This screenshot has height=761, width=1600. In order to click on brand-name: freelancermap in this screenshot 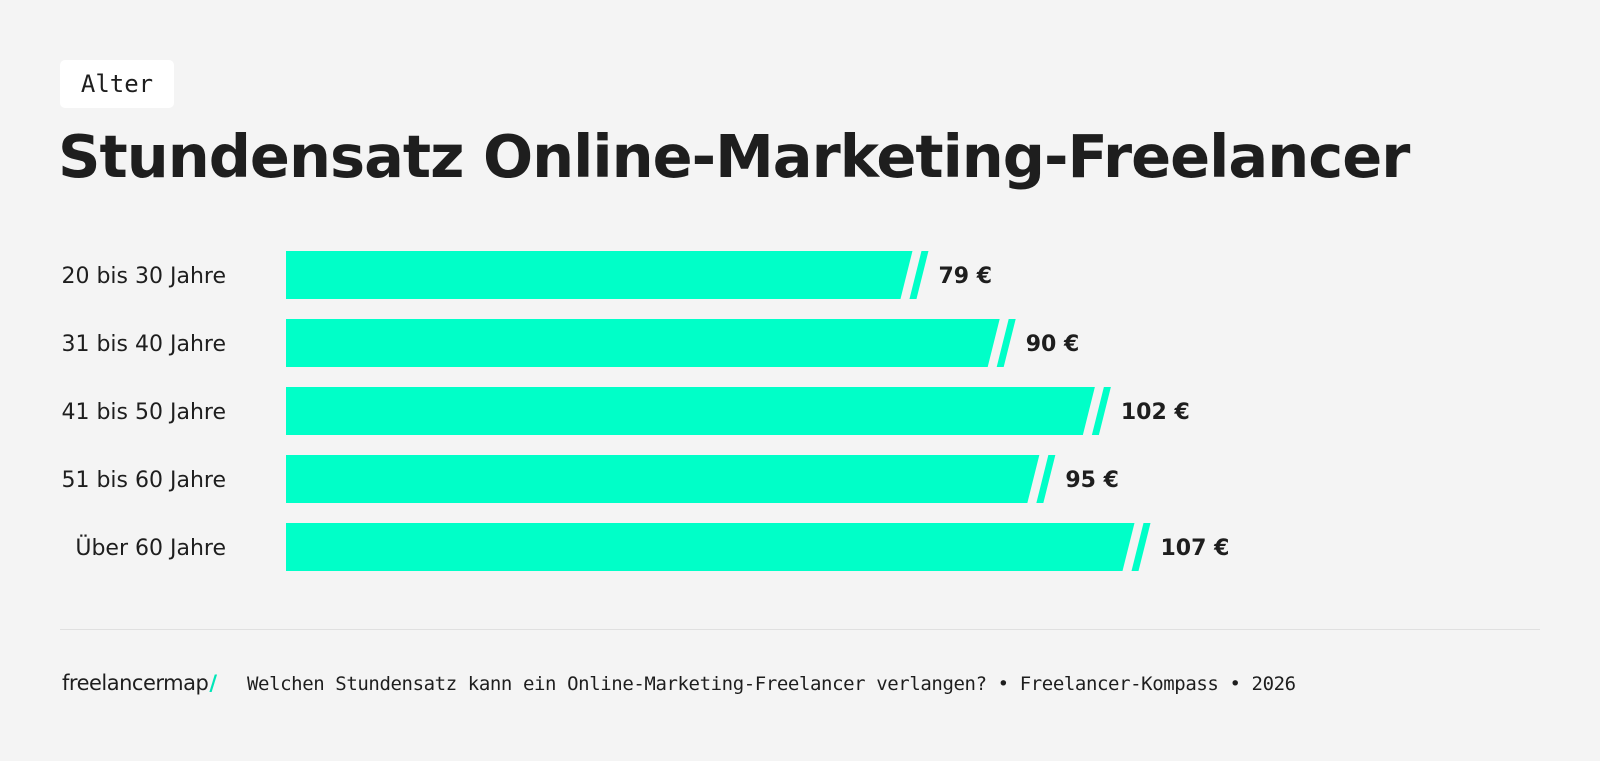, I will do `click(135, 683)`.